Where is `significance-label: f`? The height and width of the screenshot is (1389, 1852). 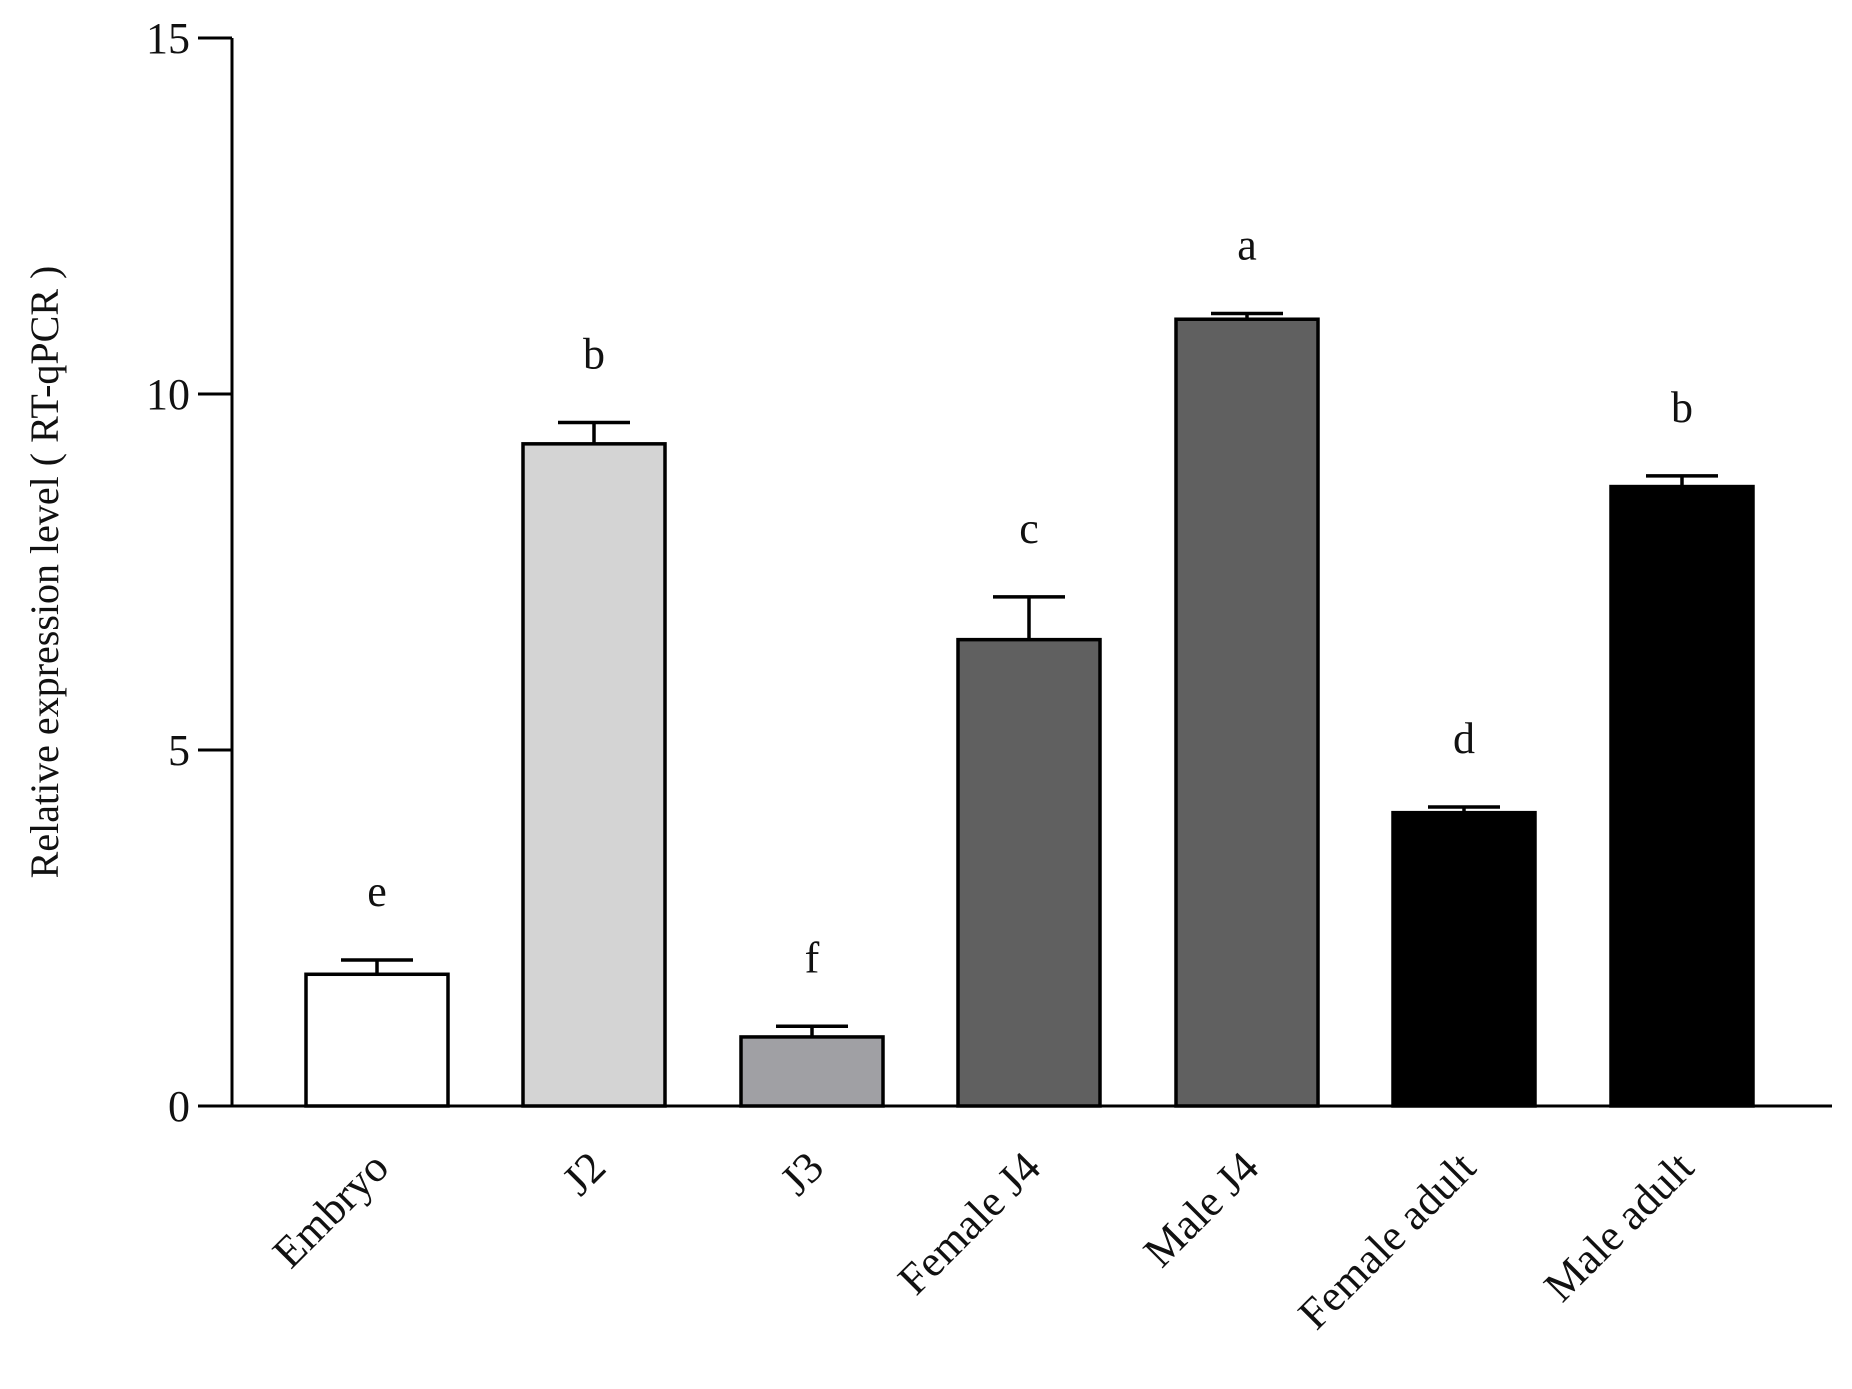
significance-label: f is located at coordinates (812, 957).